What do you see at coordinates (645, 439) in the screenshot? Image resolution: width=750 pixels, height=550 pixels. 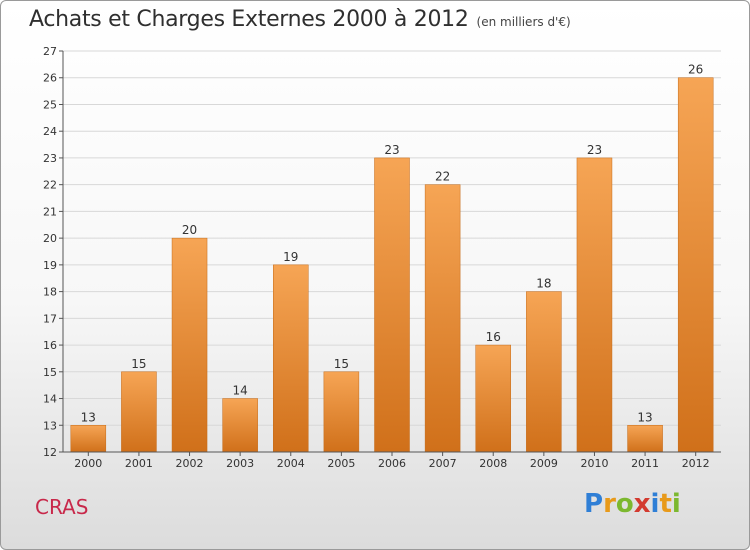 I see `bar-2011` at bounding box center [645, 439].